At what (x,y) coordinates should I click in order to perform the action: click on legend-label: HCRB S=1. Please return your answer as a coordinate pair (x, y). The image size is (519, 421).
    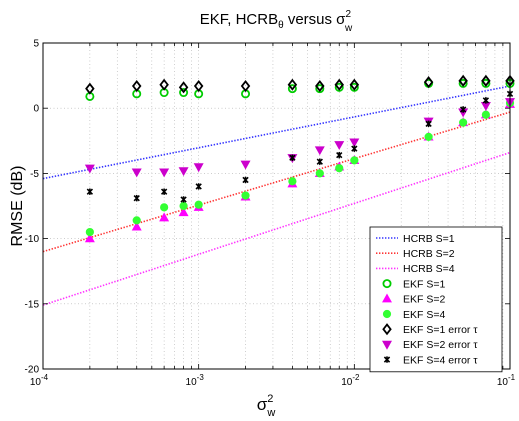
    Looking at the image, I should click on (429, 239).